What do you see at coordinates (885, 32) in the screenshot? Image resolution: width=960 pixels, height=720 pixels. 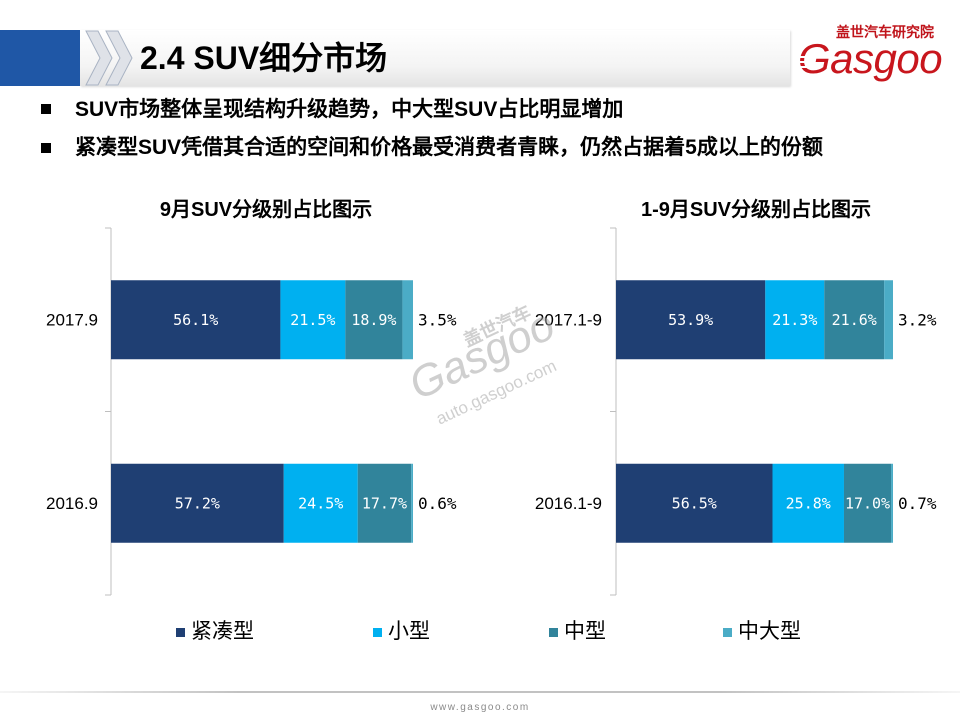 I see `logo-cn-text: 盖世汽车研究院` at bounding box center [885, 32].